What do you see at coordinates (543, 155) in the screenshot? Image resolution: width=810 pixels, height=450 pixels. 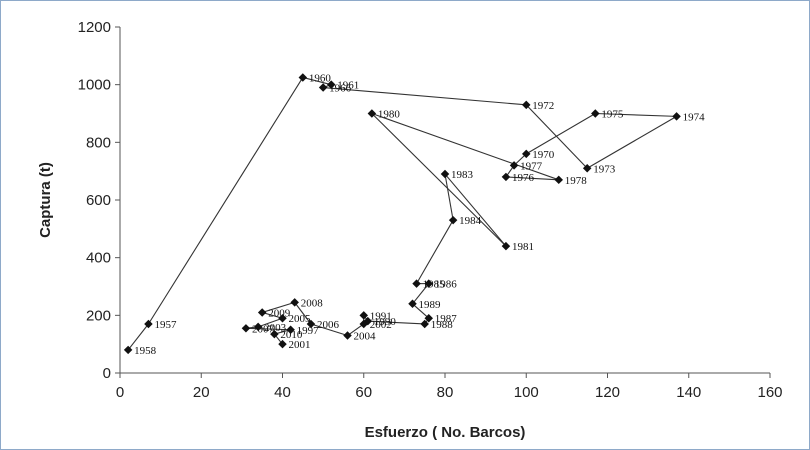 I see `data-point-label: 1970` at bounding box center [543, 155].